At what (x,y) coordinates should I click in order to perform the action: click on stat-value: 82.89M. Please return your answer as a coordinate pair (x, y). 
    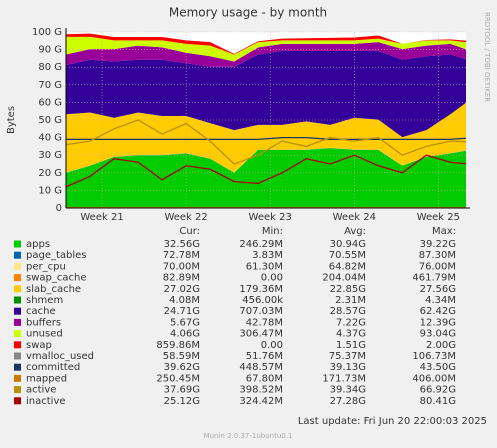
    Looking at the image, I should click on (181, 278).